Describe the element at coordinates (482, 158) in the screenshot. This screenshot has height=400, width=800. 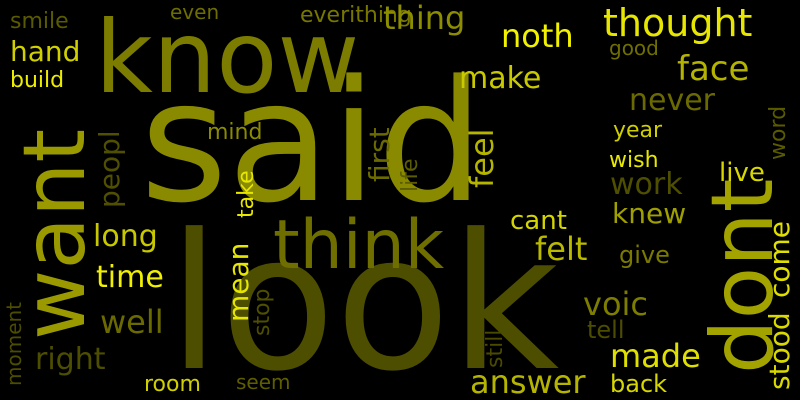
I see `word-feel: feel` at that location.